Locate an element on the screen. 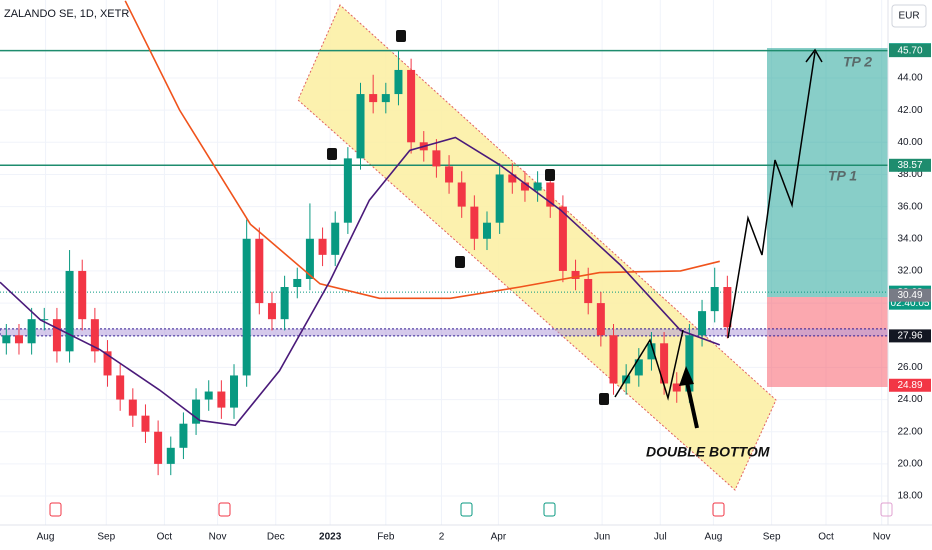 The width and height of the screenshot is (932, 550). arrow is located at coordinates (692, 405).